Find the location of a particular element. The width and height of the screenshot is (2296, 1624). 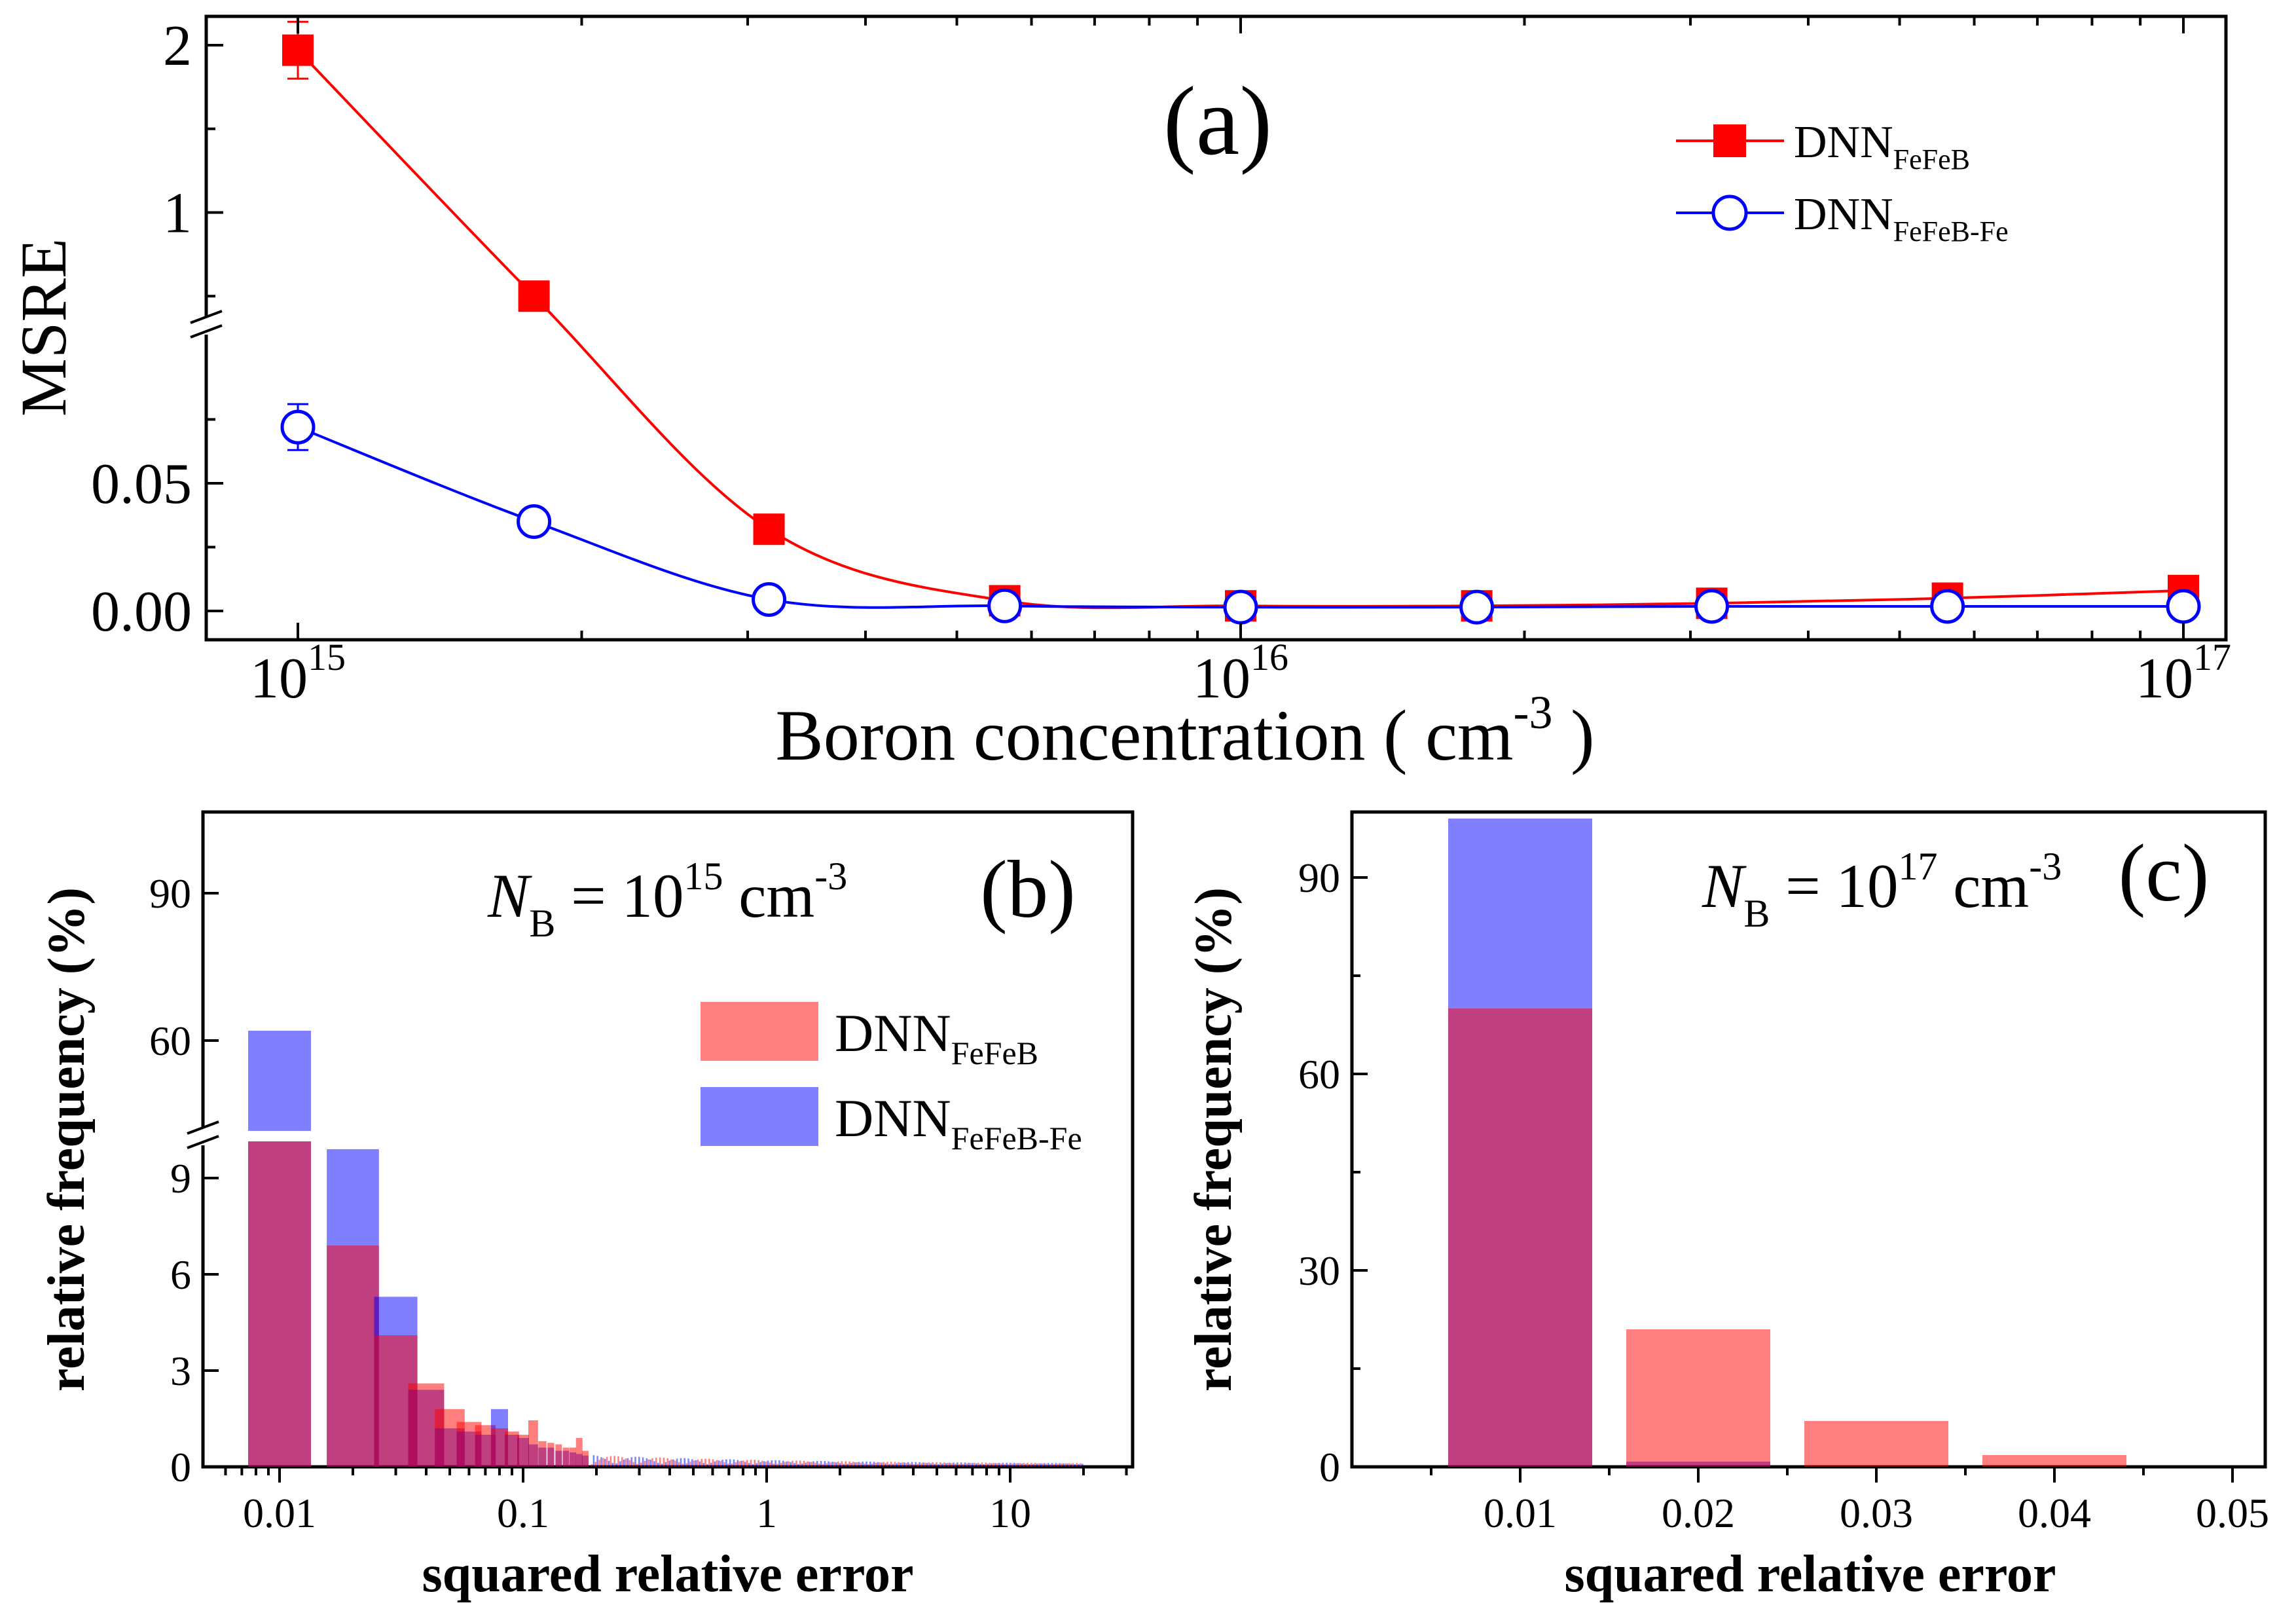

x-tick-label: 0.03 is located at coordinates (1876, 1513).